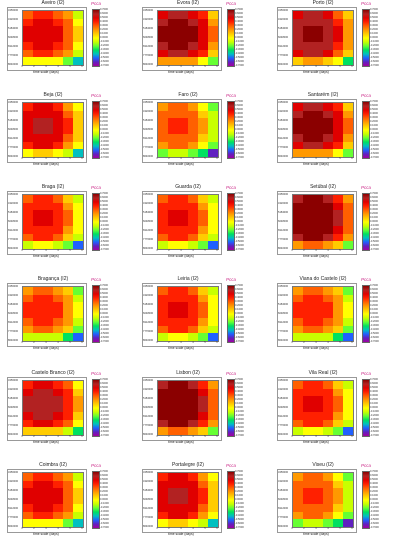 Image resolution: width=400 pixels, height=552 pixels. Describe the element at coordinates (328, 528) in the screenshot. I see `x-tick-label: 4` at that location.